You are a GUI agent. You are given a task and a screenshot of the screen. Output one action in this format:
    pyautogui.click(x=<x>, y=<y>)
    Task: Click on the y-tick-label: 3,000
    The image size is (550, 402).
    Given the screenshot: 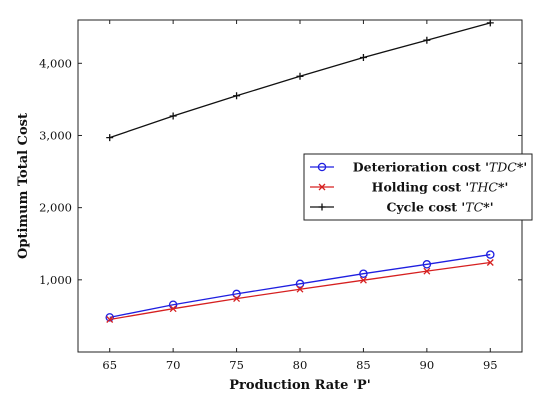 What is the action you would take?
    pyautogui.click(x=55, y=135)
    